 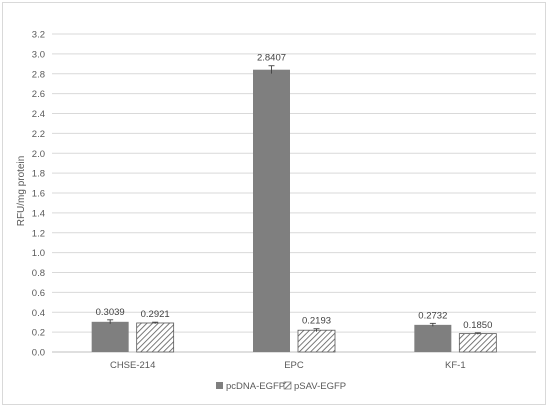 I want to click on y-tick-label: 2.8, so click(x=38, y=74).